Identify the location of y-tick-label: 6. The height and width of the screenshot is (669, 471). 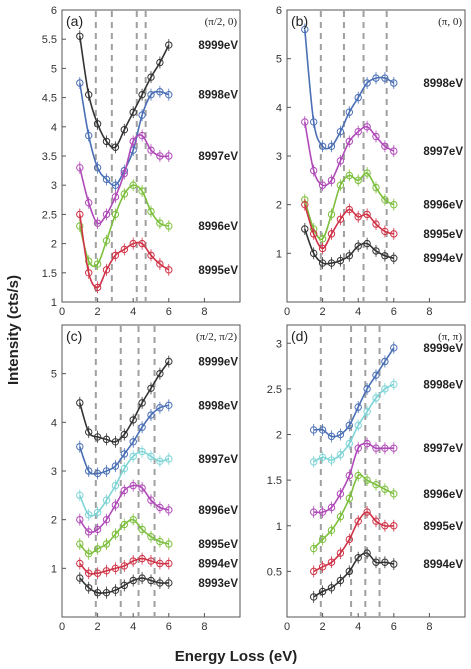
(279, 11).